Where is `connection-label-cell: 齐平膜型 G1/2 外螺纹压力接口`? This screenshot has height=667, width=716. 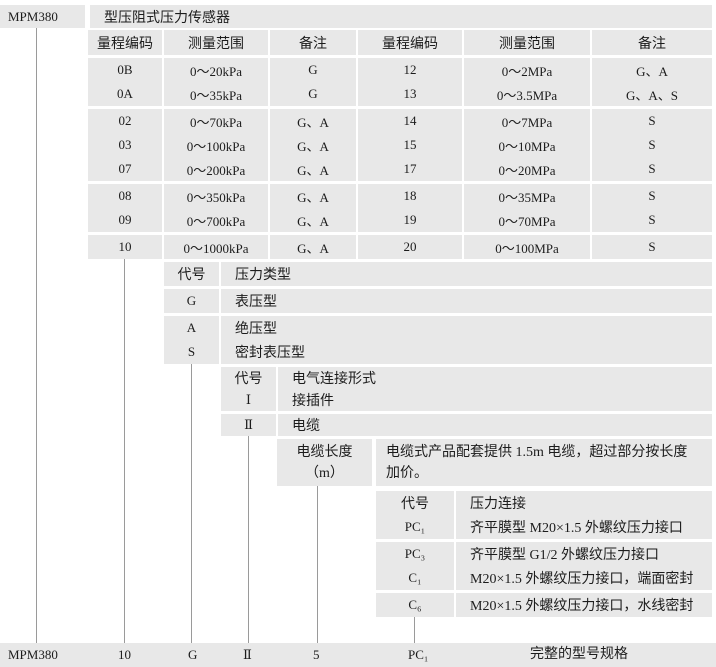 connection-label-cell: 齐平膜型 G1/2 外螺纹压力接口 is located at coordinates (584, 554).